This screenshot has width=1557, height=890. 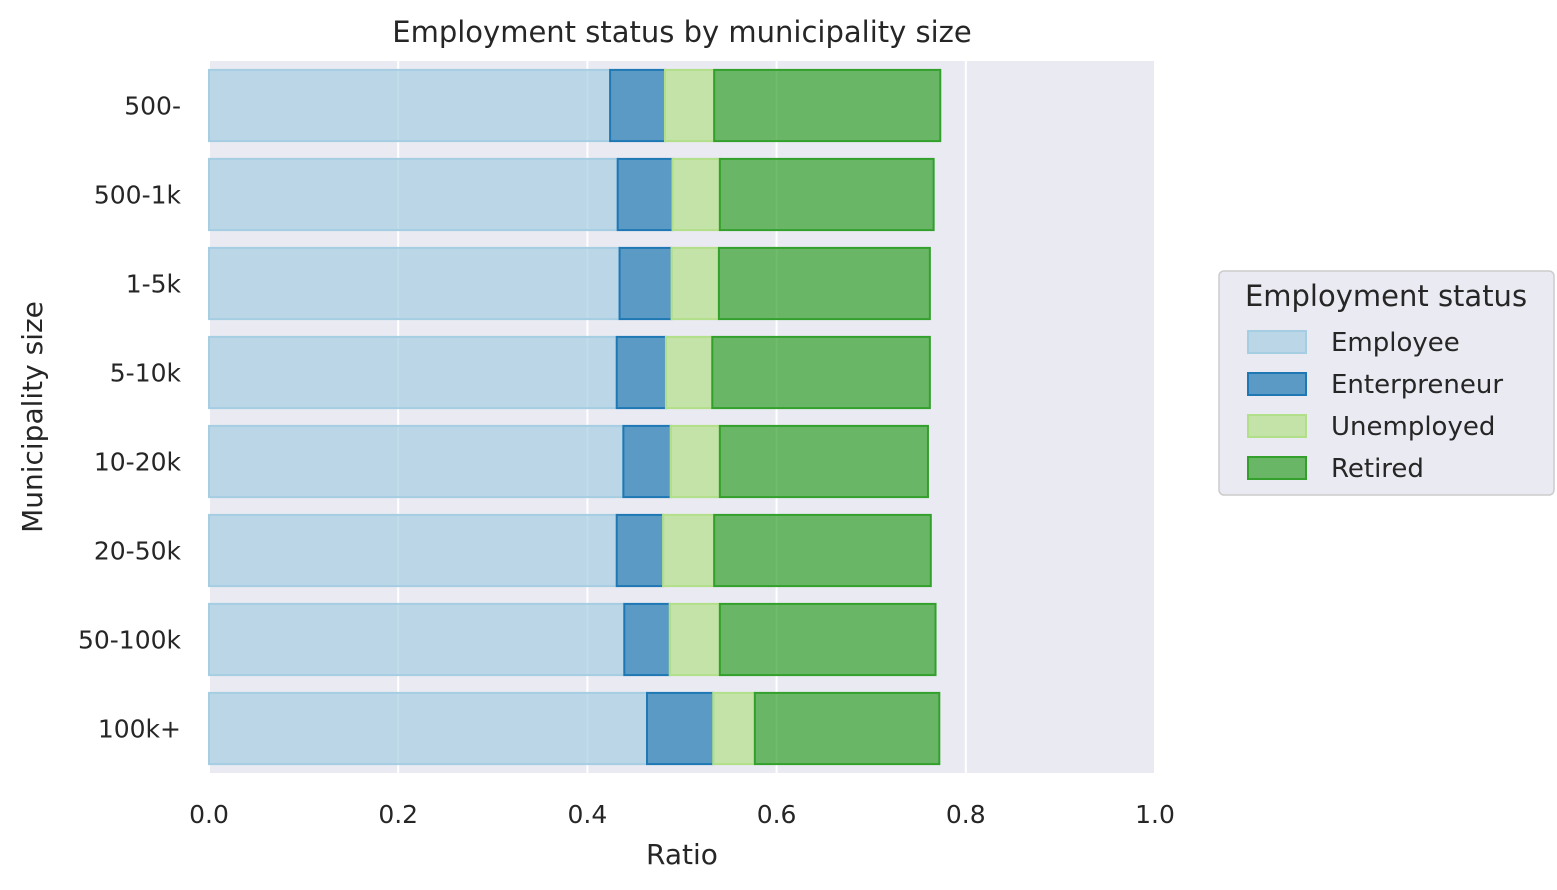 I want to click on y-tick-label: 5-10k, so click(x=146, y=373).